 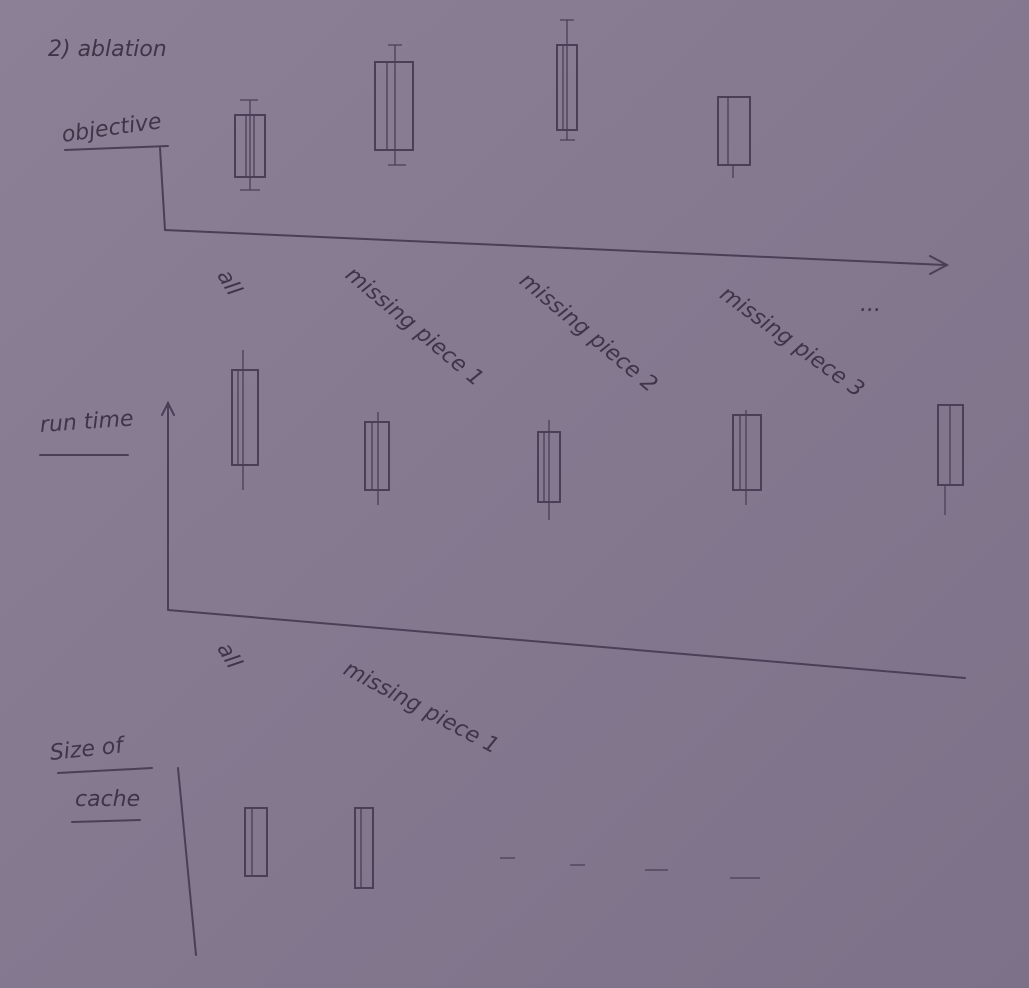 I want to click on y-label: cache, so click(x=107, y=799).